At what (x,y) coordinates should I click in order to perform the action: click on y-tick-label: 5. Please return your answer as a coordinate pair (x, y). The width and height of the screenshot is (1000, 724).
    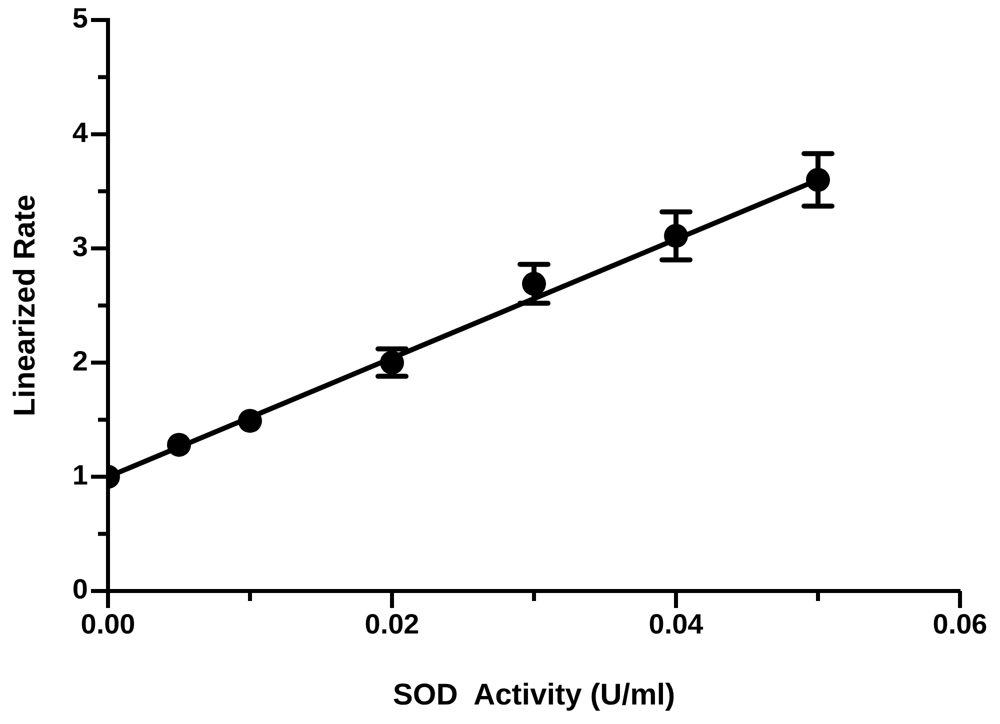
    Looking at the image, I should click on (80, 18).